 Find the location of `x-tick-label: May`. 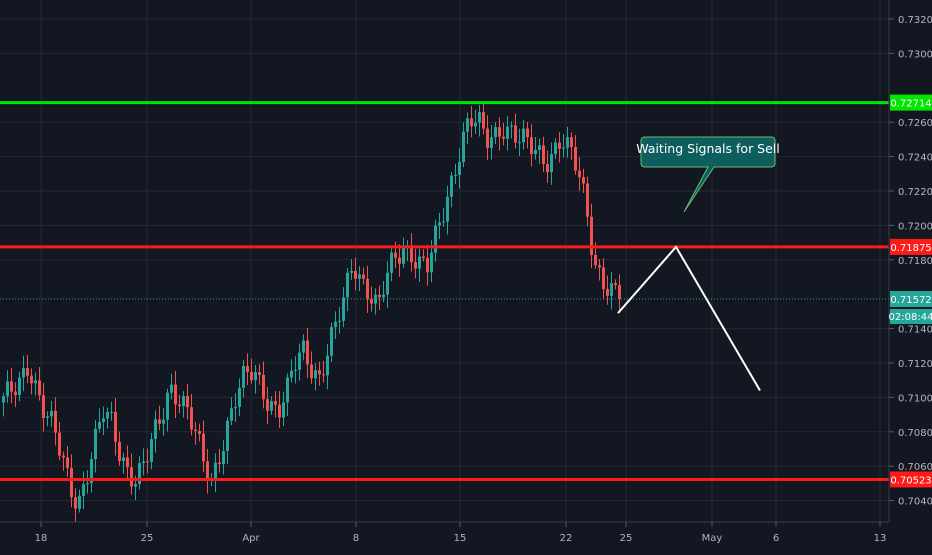

x-tick-label: May is located at coordinates (712, 538).